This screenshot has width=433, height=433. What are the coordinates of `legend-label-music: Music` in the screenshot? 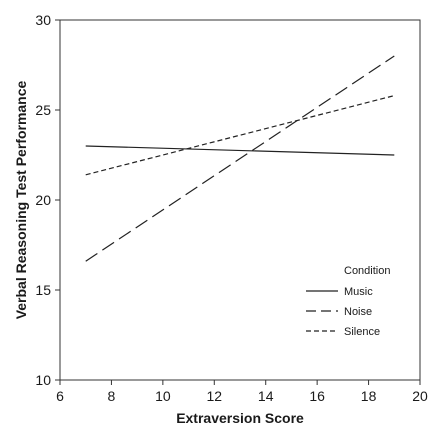 It's located at (358, 292).